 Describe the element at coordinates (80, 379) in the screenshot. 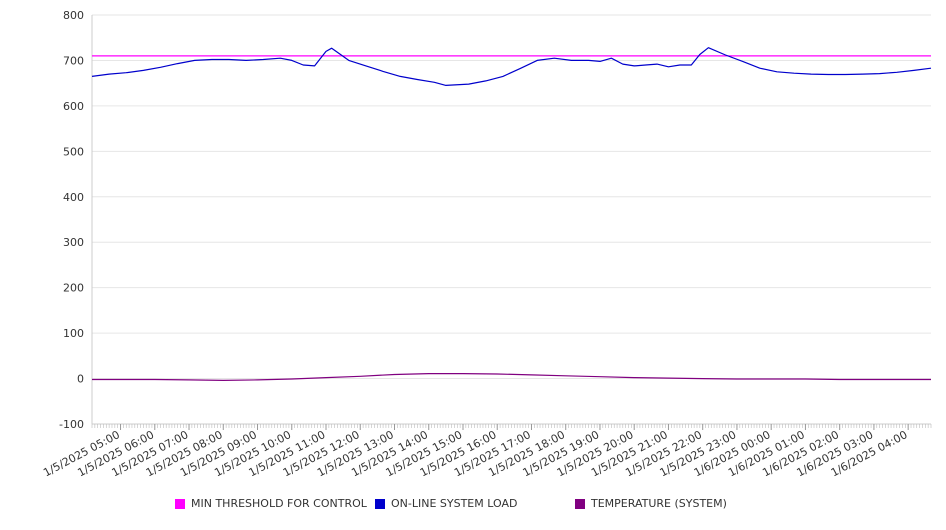

I see `y-tick-label: 0` at that location.